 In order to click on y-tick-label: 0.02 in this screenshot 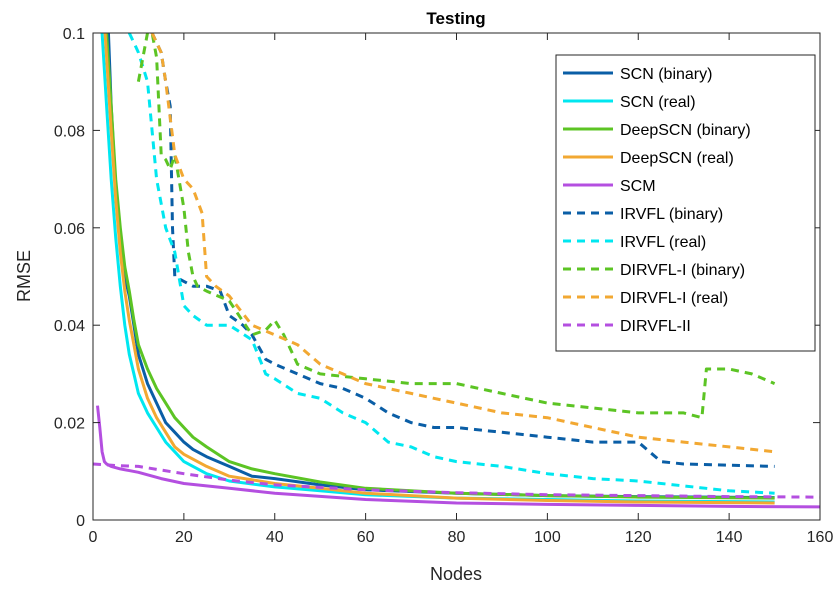, I will do `click(69, 424)`.